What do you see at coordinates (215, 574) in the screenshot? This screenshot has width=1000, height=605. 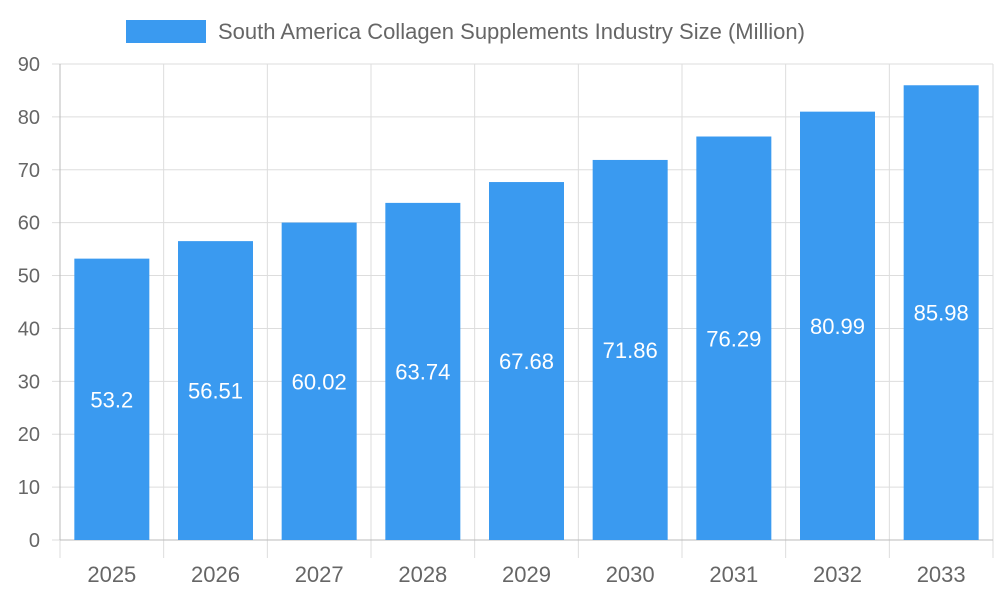 I see `x-tick-label: 2026` at bounding box center [215, 574].